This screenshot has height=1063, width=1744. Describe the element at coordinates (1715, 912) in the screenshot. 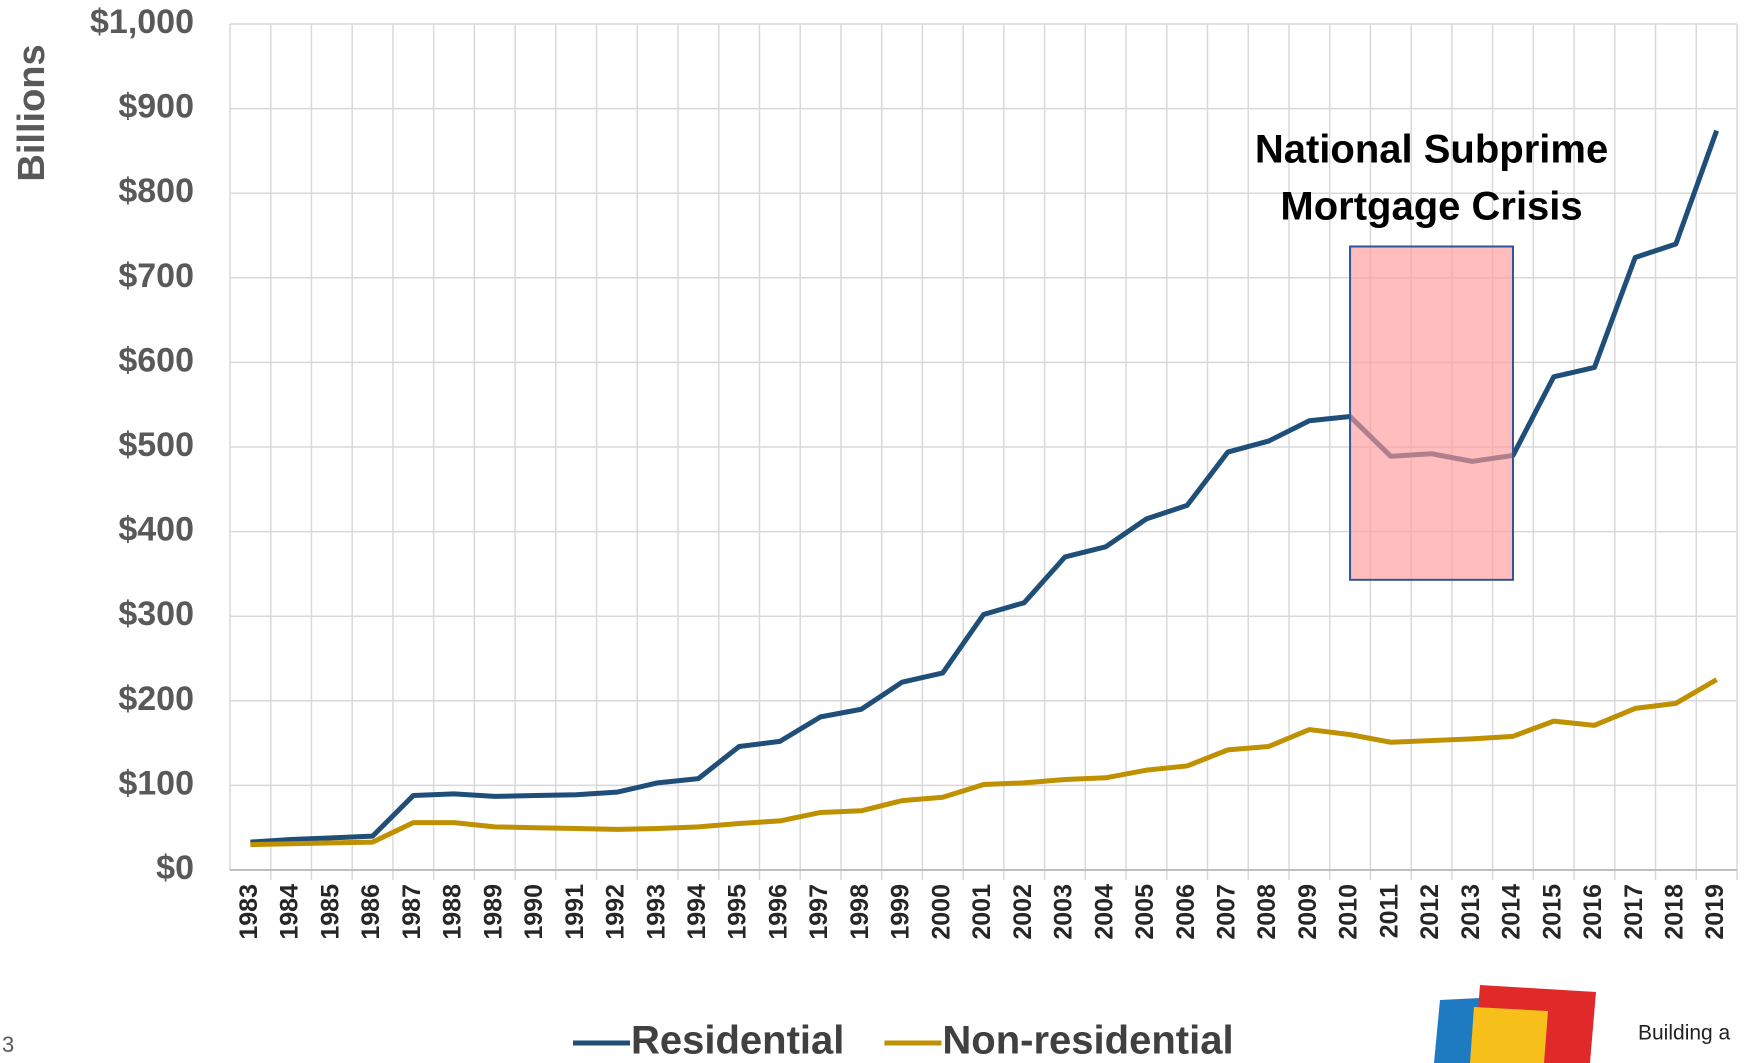

I see `x-tick-label: 2019` at that location.